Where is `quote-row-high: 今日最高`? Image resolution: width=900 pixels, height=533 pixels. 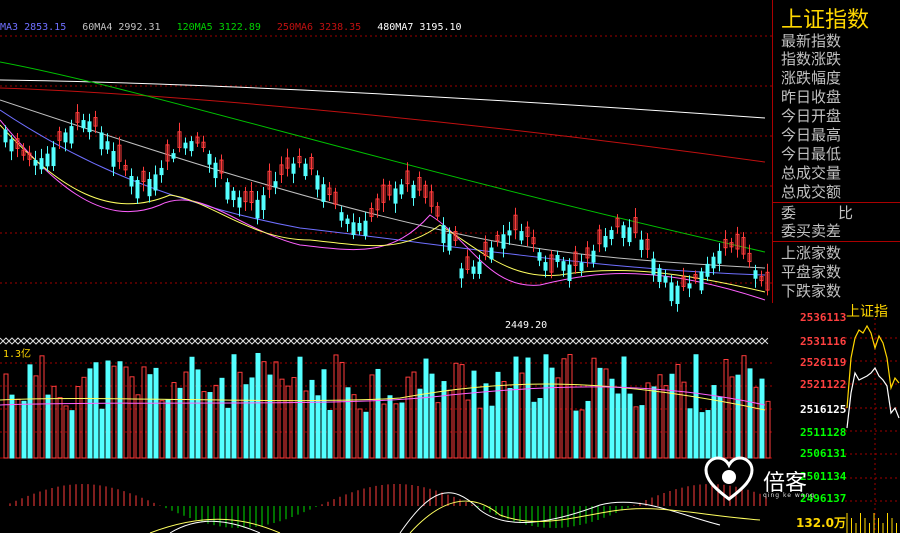 quote-row-high: 今日最高 is located at coordinates (811, 135).